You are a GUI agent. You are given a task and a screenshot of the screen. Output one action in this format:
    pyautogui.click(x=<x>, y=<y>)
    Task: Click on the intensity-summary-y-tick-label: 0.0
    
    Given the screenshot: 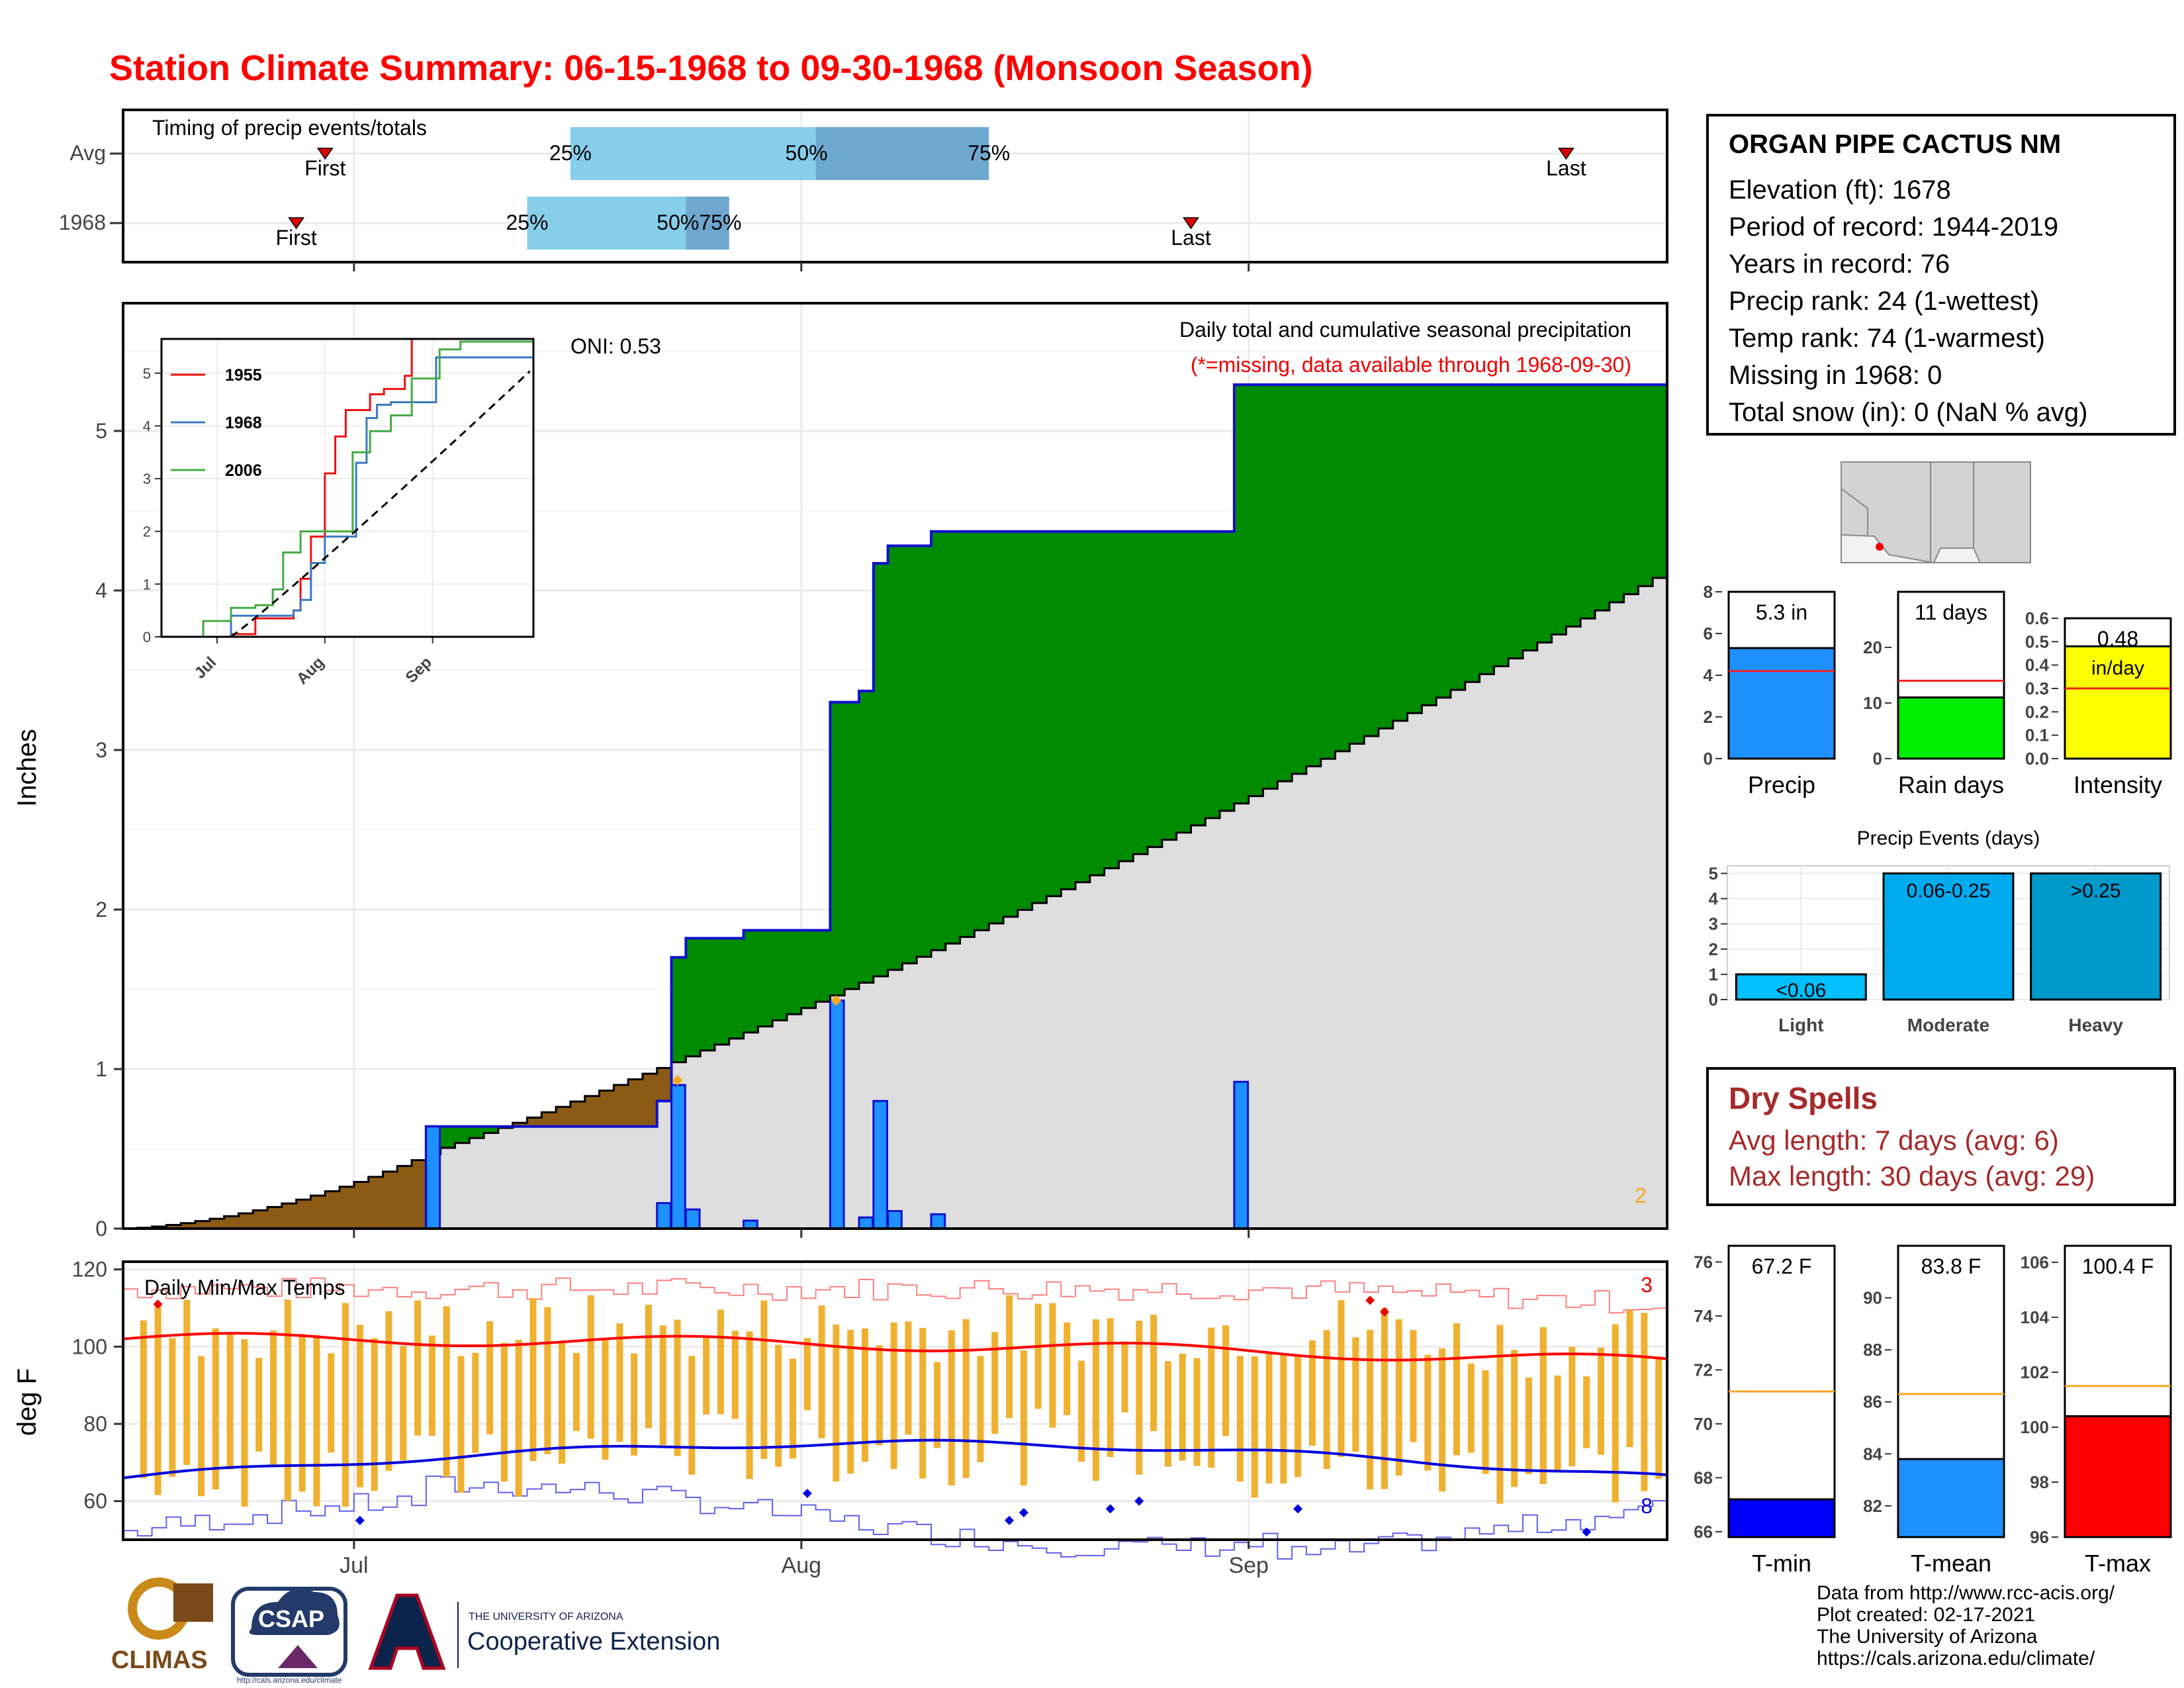 What is the action you would take?
    pyautogui.click(x=2037, y=759)
    